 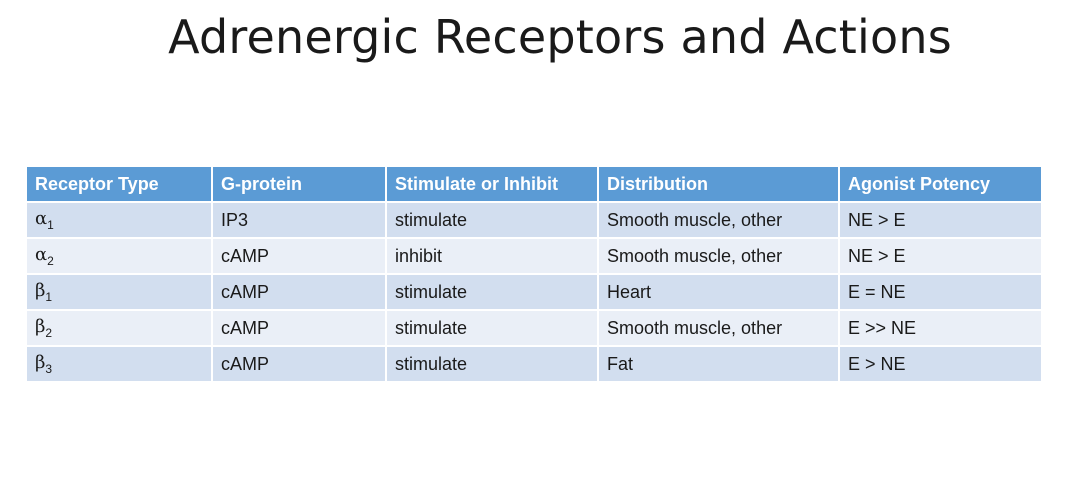 What do you see at coordinates (719, 292) in the screenshot?
I see `distribution-cell: Heart` at bounding box center [719, 292].